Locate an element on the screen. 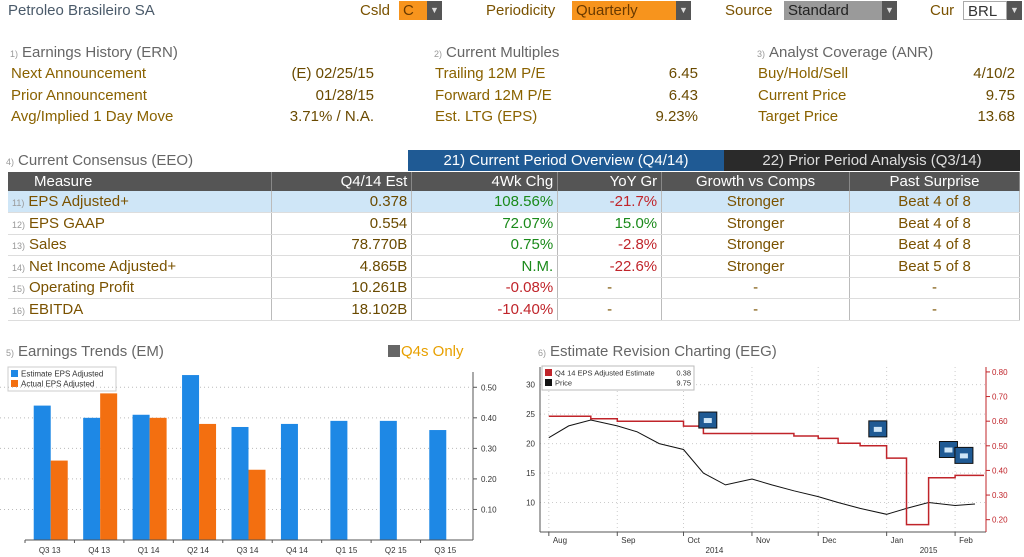 The width and height of the screenshot is (1024, 557). rev-month-label: Oct is located at coordinates (694, 540).